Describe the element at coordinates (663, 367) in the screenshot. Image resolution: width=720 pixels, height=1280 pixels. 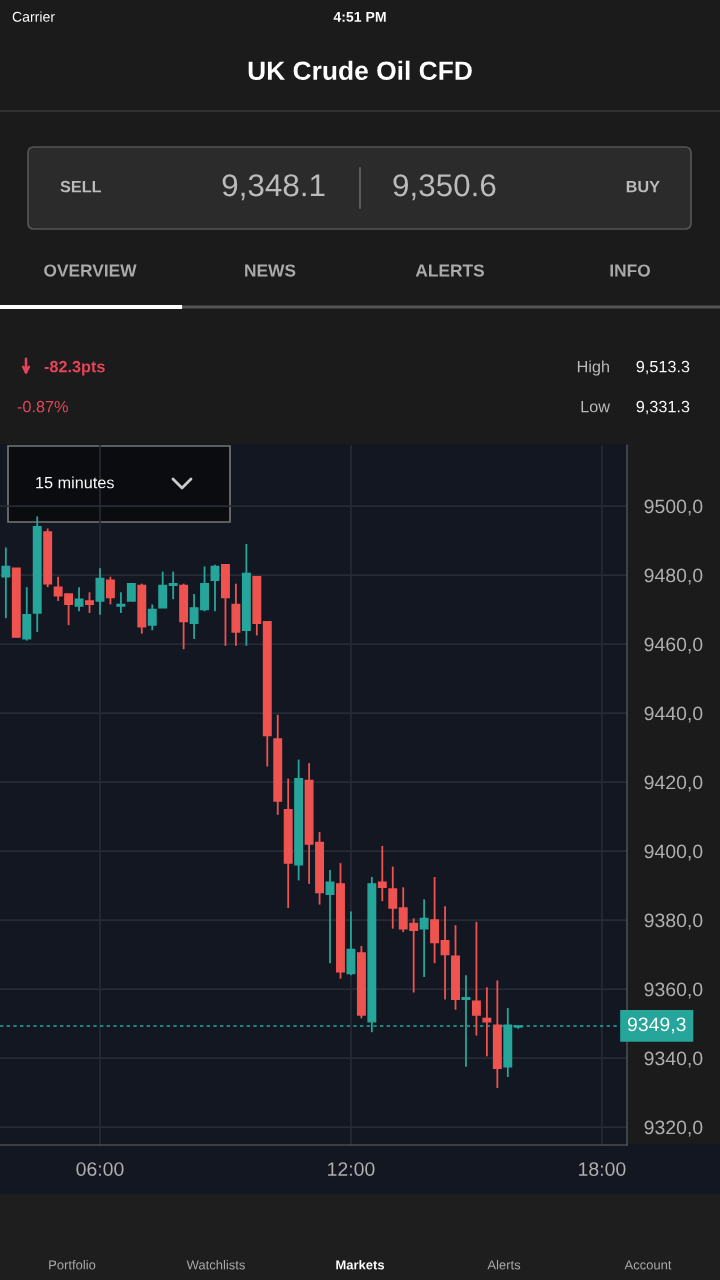
I see `text: 9,513.3` at that location.